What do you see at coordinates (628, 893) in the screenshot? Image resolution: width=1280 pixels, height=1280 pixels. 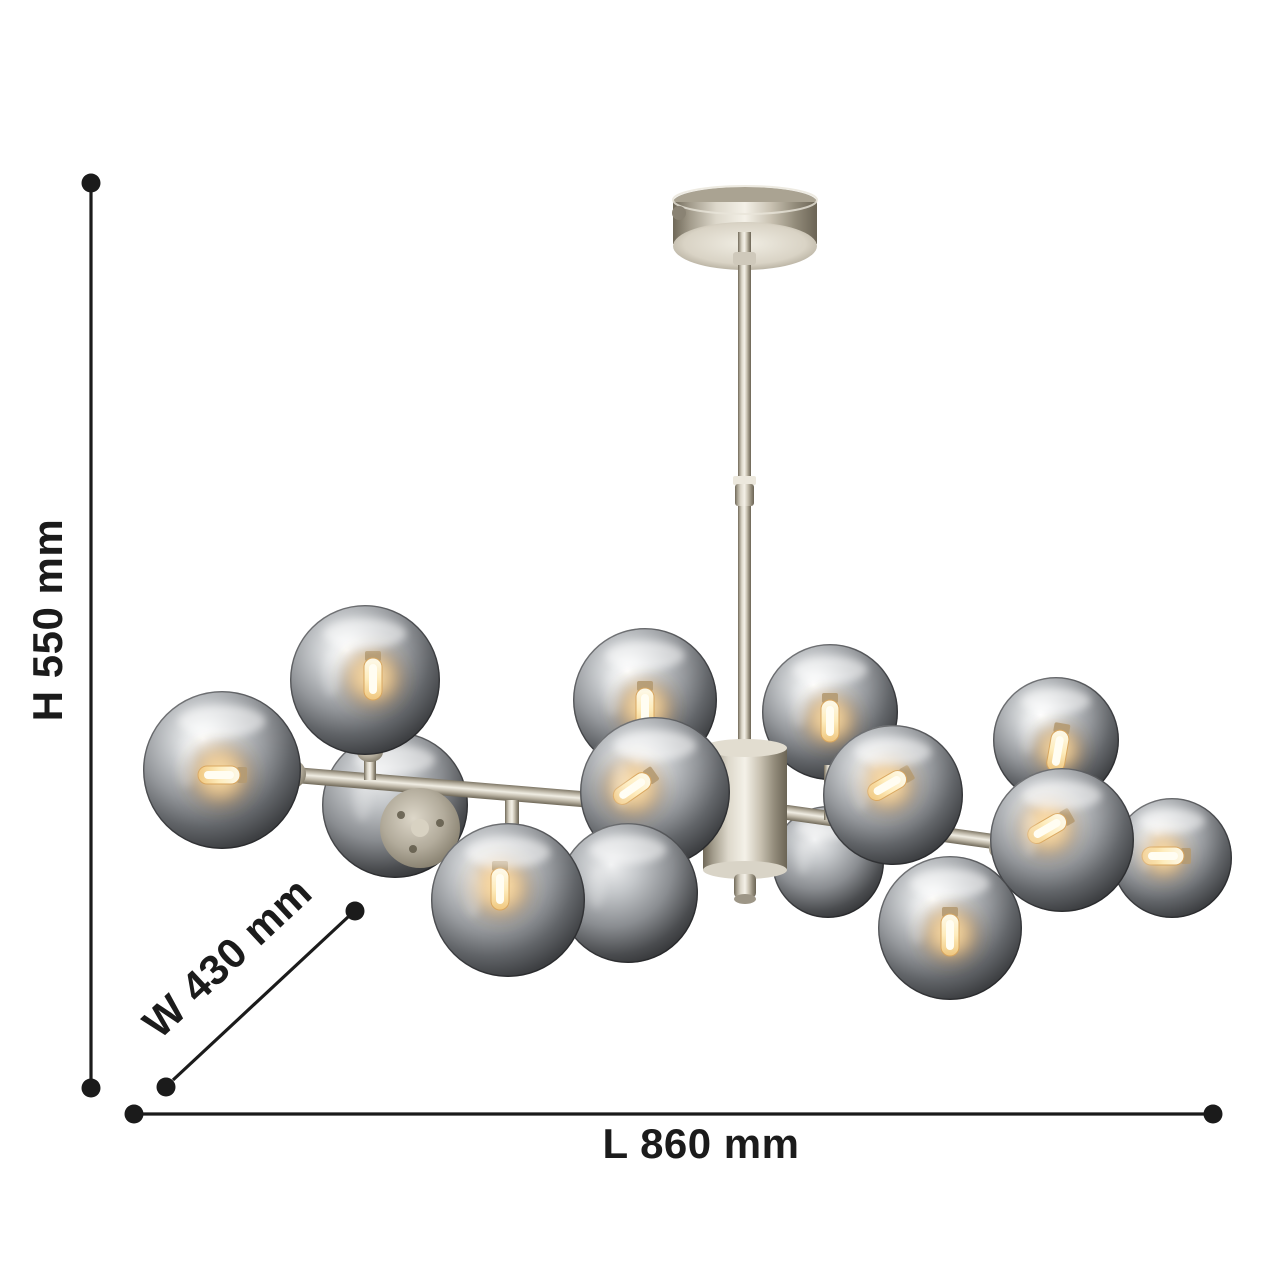 I see `glass-globe-smoked` at bounding box center [628, 893].